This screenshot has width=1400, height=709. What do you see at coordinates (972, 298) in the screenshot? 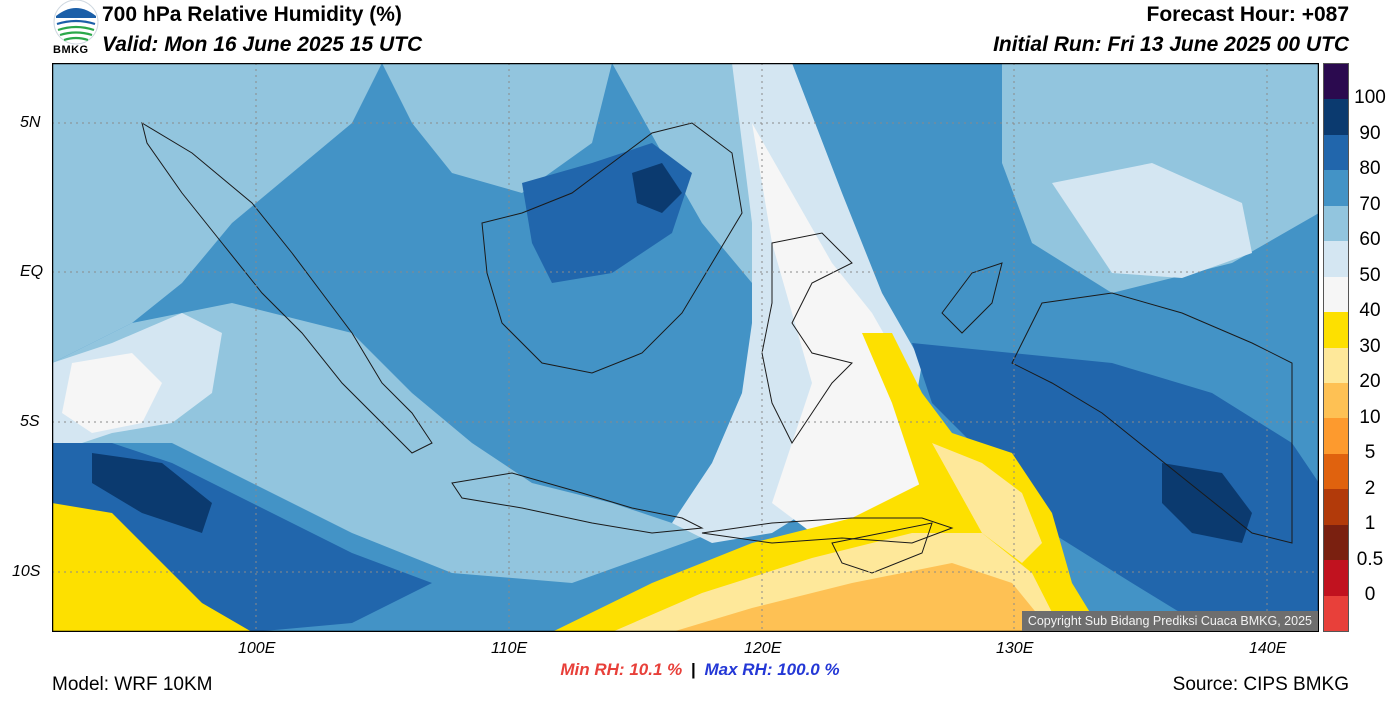
I see `coast-halmahera` at bounding box center [972, 298].